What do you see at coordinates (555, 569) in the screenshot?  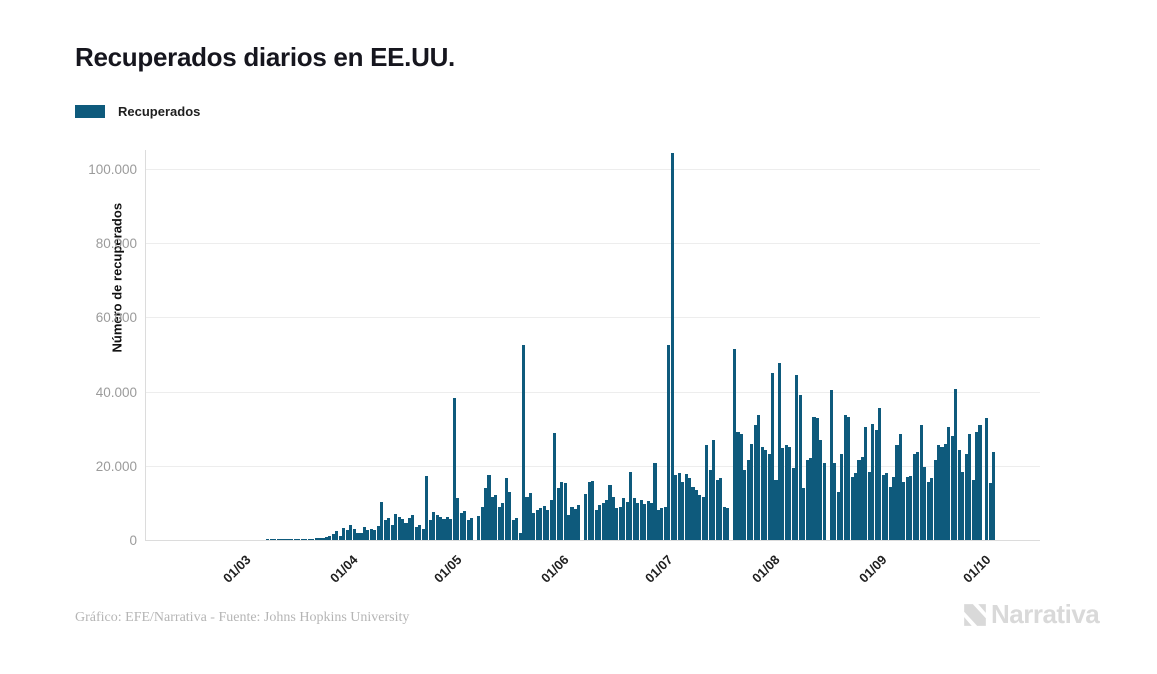 I see `x-tick-label: 01/06` at bounding box center [555, 569].